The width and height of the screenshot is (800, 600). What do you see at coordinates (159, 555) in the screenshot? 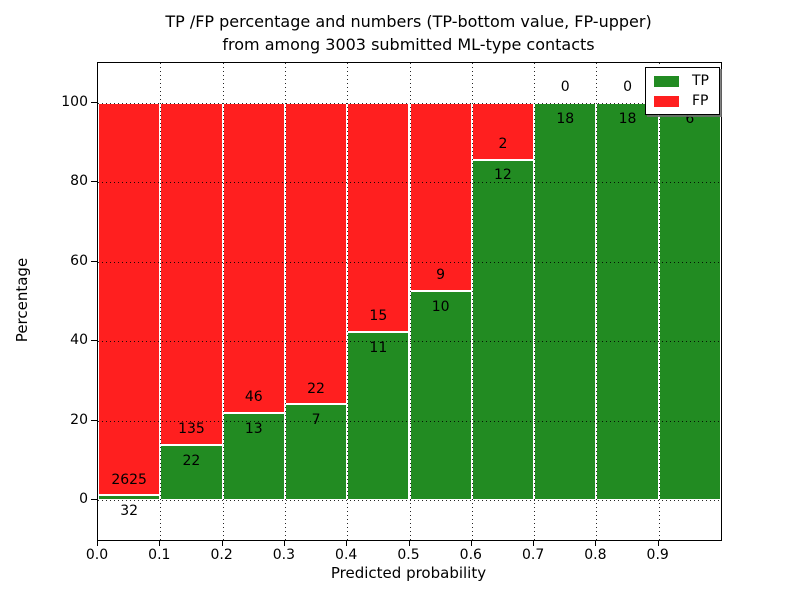
I see `x-tick-label: 0.1` at bounding box center [159, 555].